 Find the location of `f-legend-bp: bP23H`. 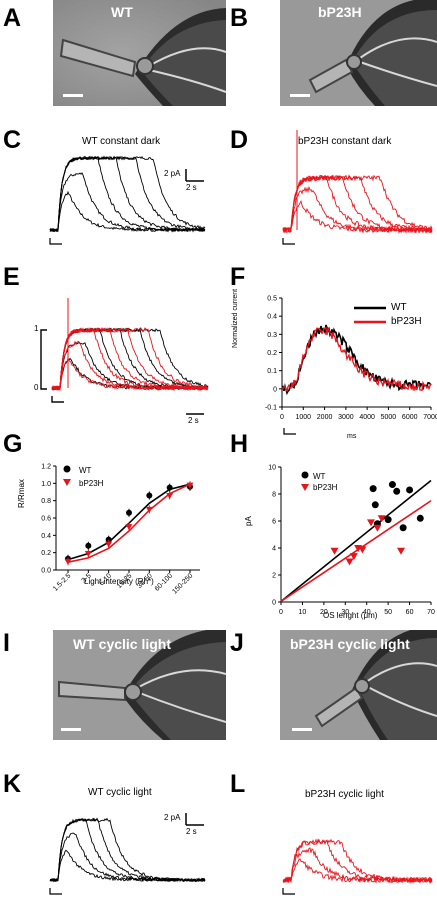

f-legend-bp: bP23H is located at coordinates (406, 321).